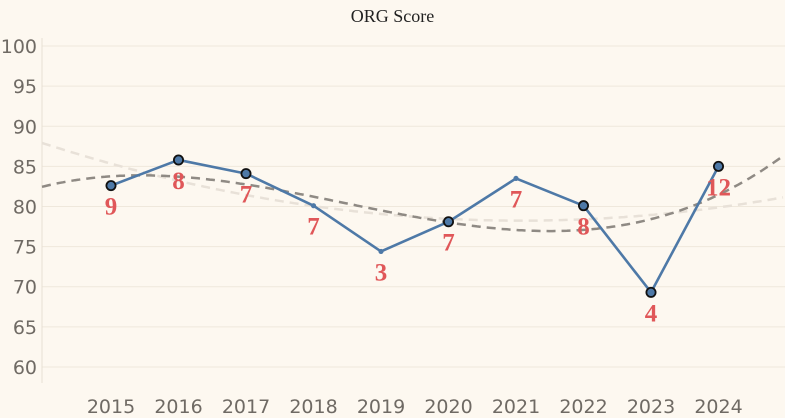 This screenshot has width=785, height=418. I want to click on y-tick-label: 85, so click(25, 167).